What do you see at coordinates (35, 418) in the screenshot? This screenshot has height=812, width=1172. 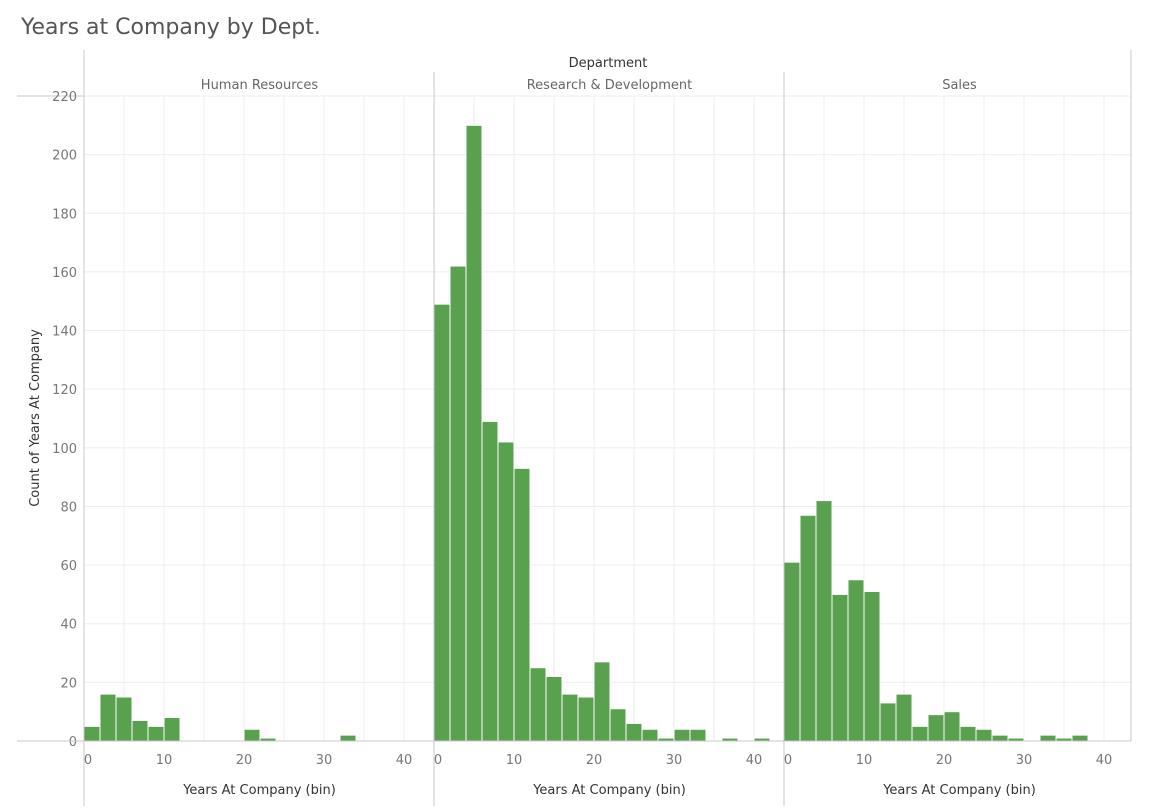 I see `y-axis-title: Count of Years At Company` at bounding box center [35, 418].